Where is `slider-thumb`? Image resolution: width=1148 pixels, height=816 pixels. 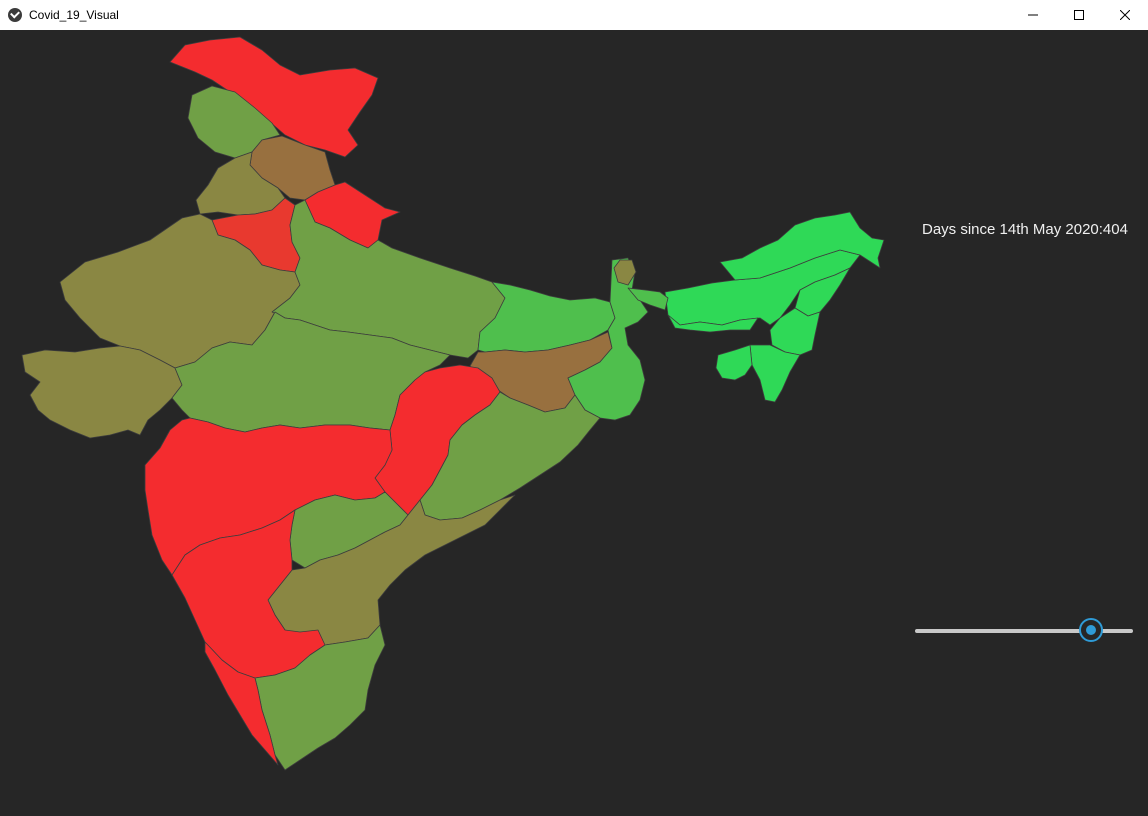 slider-thumb is located at coordinates (1090, 630).